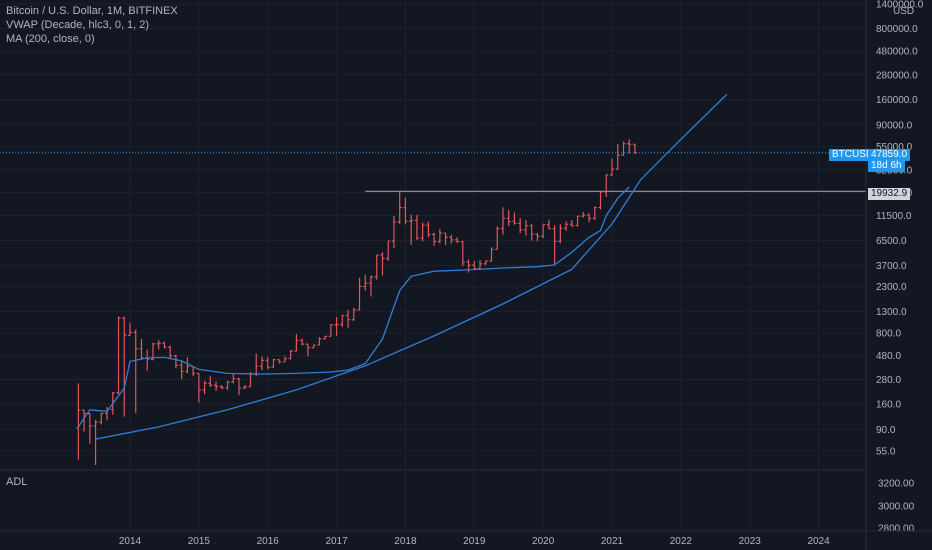 The height and width of the screenshot is (550, 932). Describe the element at coordinates (92, 11) in the screenshot. I see `chart-title: Bitcoin / U.S. Dollar, 1M, BITFINEX` at that location.